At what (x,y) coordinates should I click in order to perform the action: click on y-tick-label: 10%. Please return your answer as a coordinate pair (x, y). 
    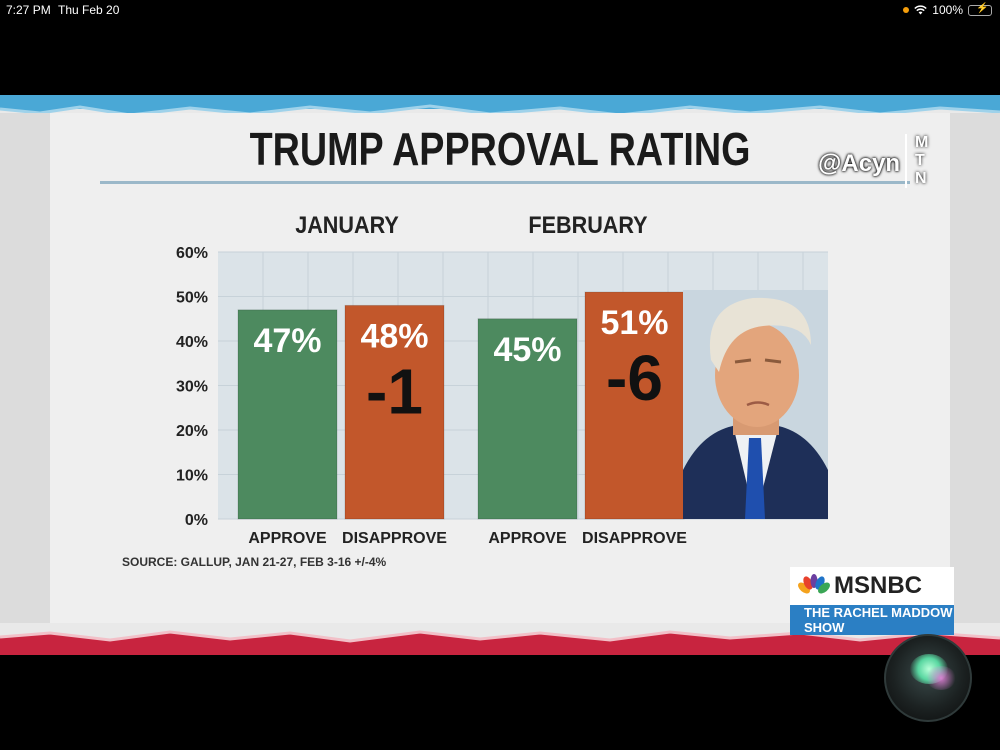
    Looking at the image, I should click on (192, 476).